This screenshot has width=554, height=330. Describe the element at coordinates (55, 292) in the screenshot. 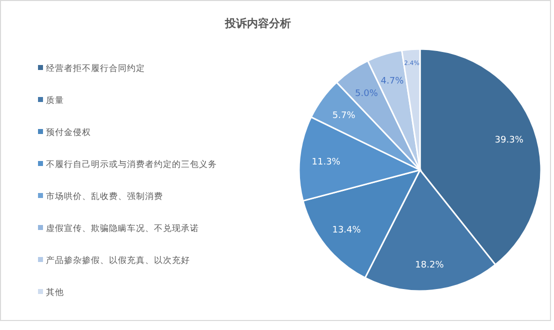

I see `legend-label: 其他` at that location.